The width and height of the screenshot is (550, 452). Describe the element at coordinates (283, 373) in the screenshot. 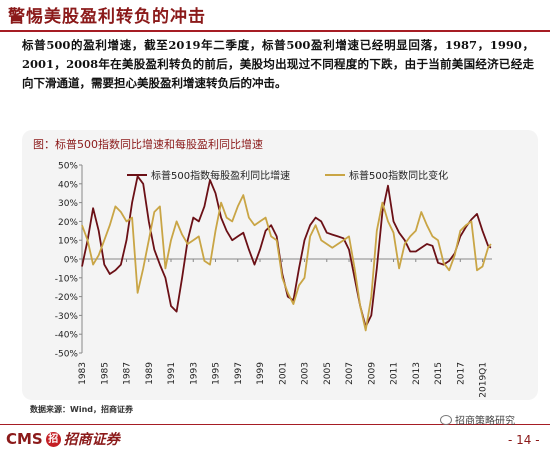

I see `x-tick-label: 2001` at that location.